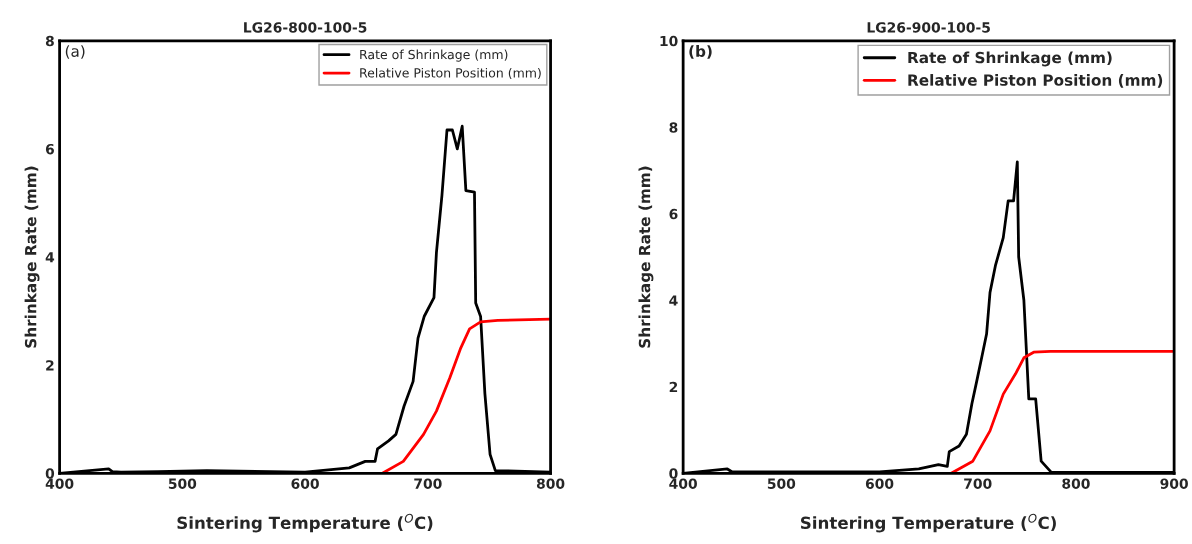 The width and height of the screenshot is (1192, 544). Describe the element at coordinates (669, 41) in the screenshot. I see `y-tick-label: 10` at that location.